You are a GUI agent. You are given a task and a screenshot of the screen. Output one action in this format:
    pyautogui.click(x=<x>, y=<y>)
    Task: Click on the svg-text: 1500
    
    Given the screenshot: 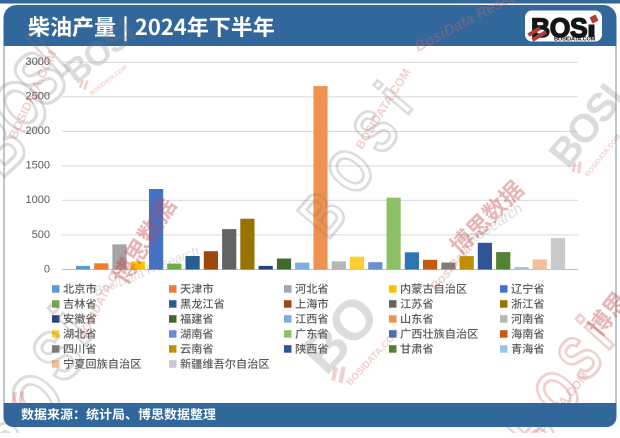 What is the action you would take?
    pyautogui.click(x=38, y=166)
    